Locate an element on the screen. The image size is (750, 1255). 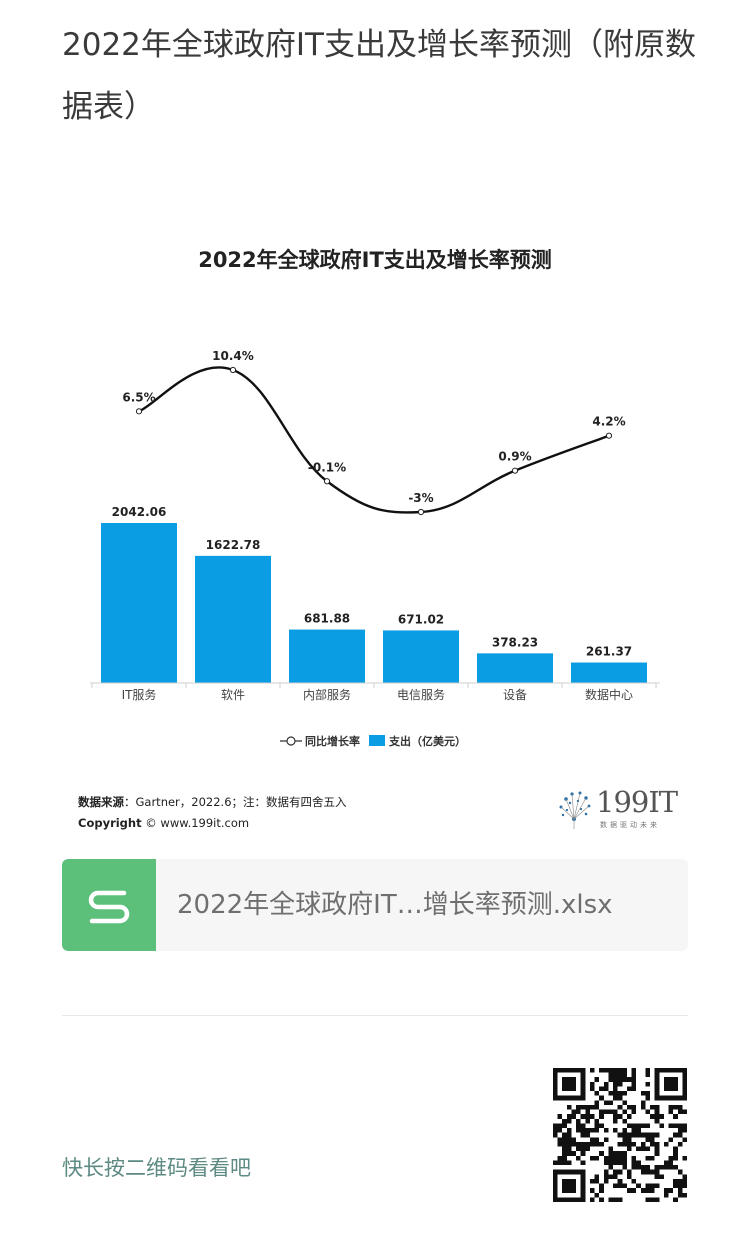
article-title: 2022年全球政府IT支出及增长率预测（附原数据表） is located at coordinates (379, 76).